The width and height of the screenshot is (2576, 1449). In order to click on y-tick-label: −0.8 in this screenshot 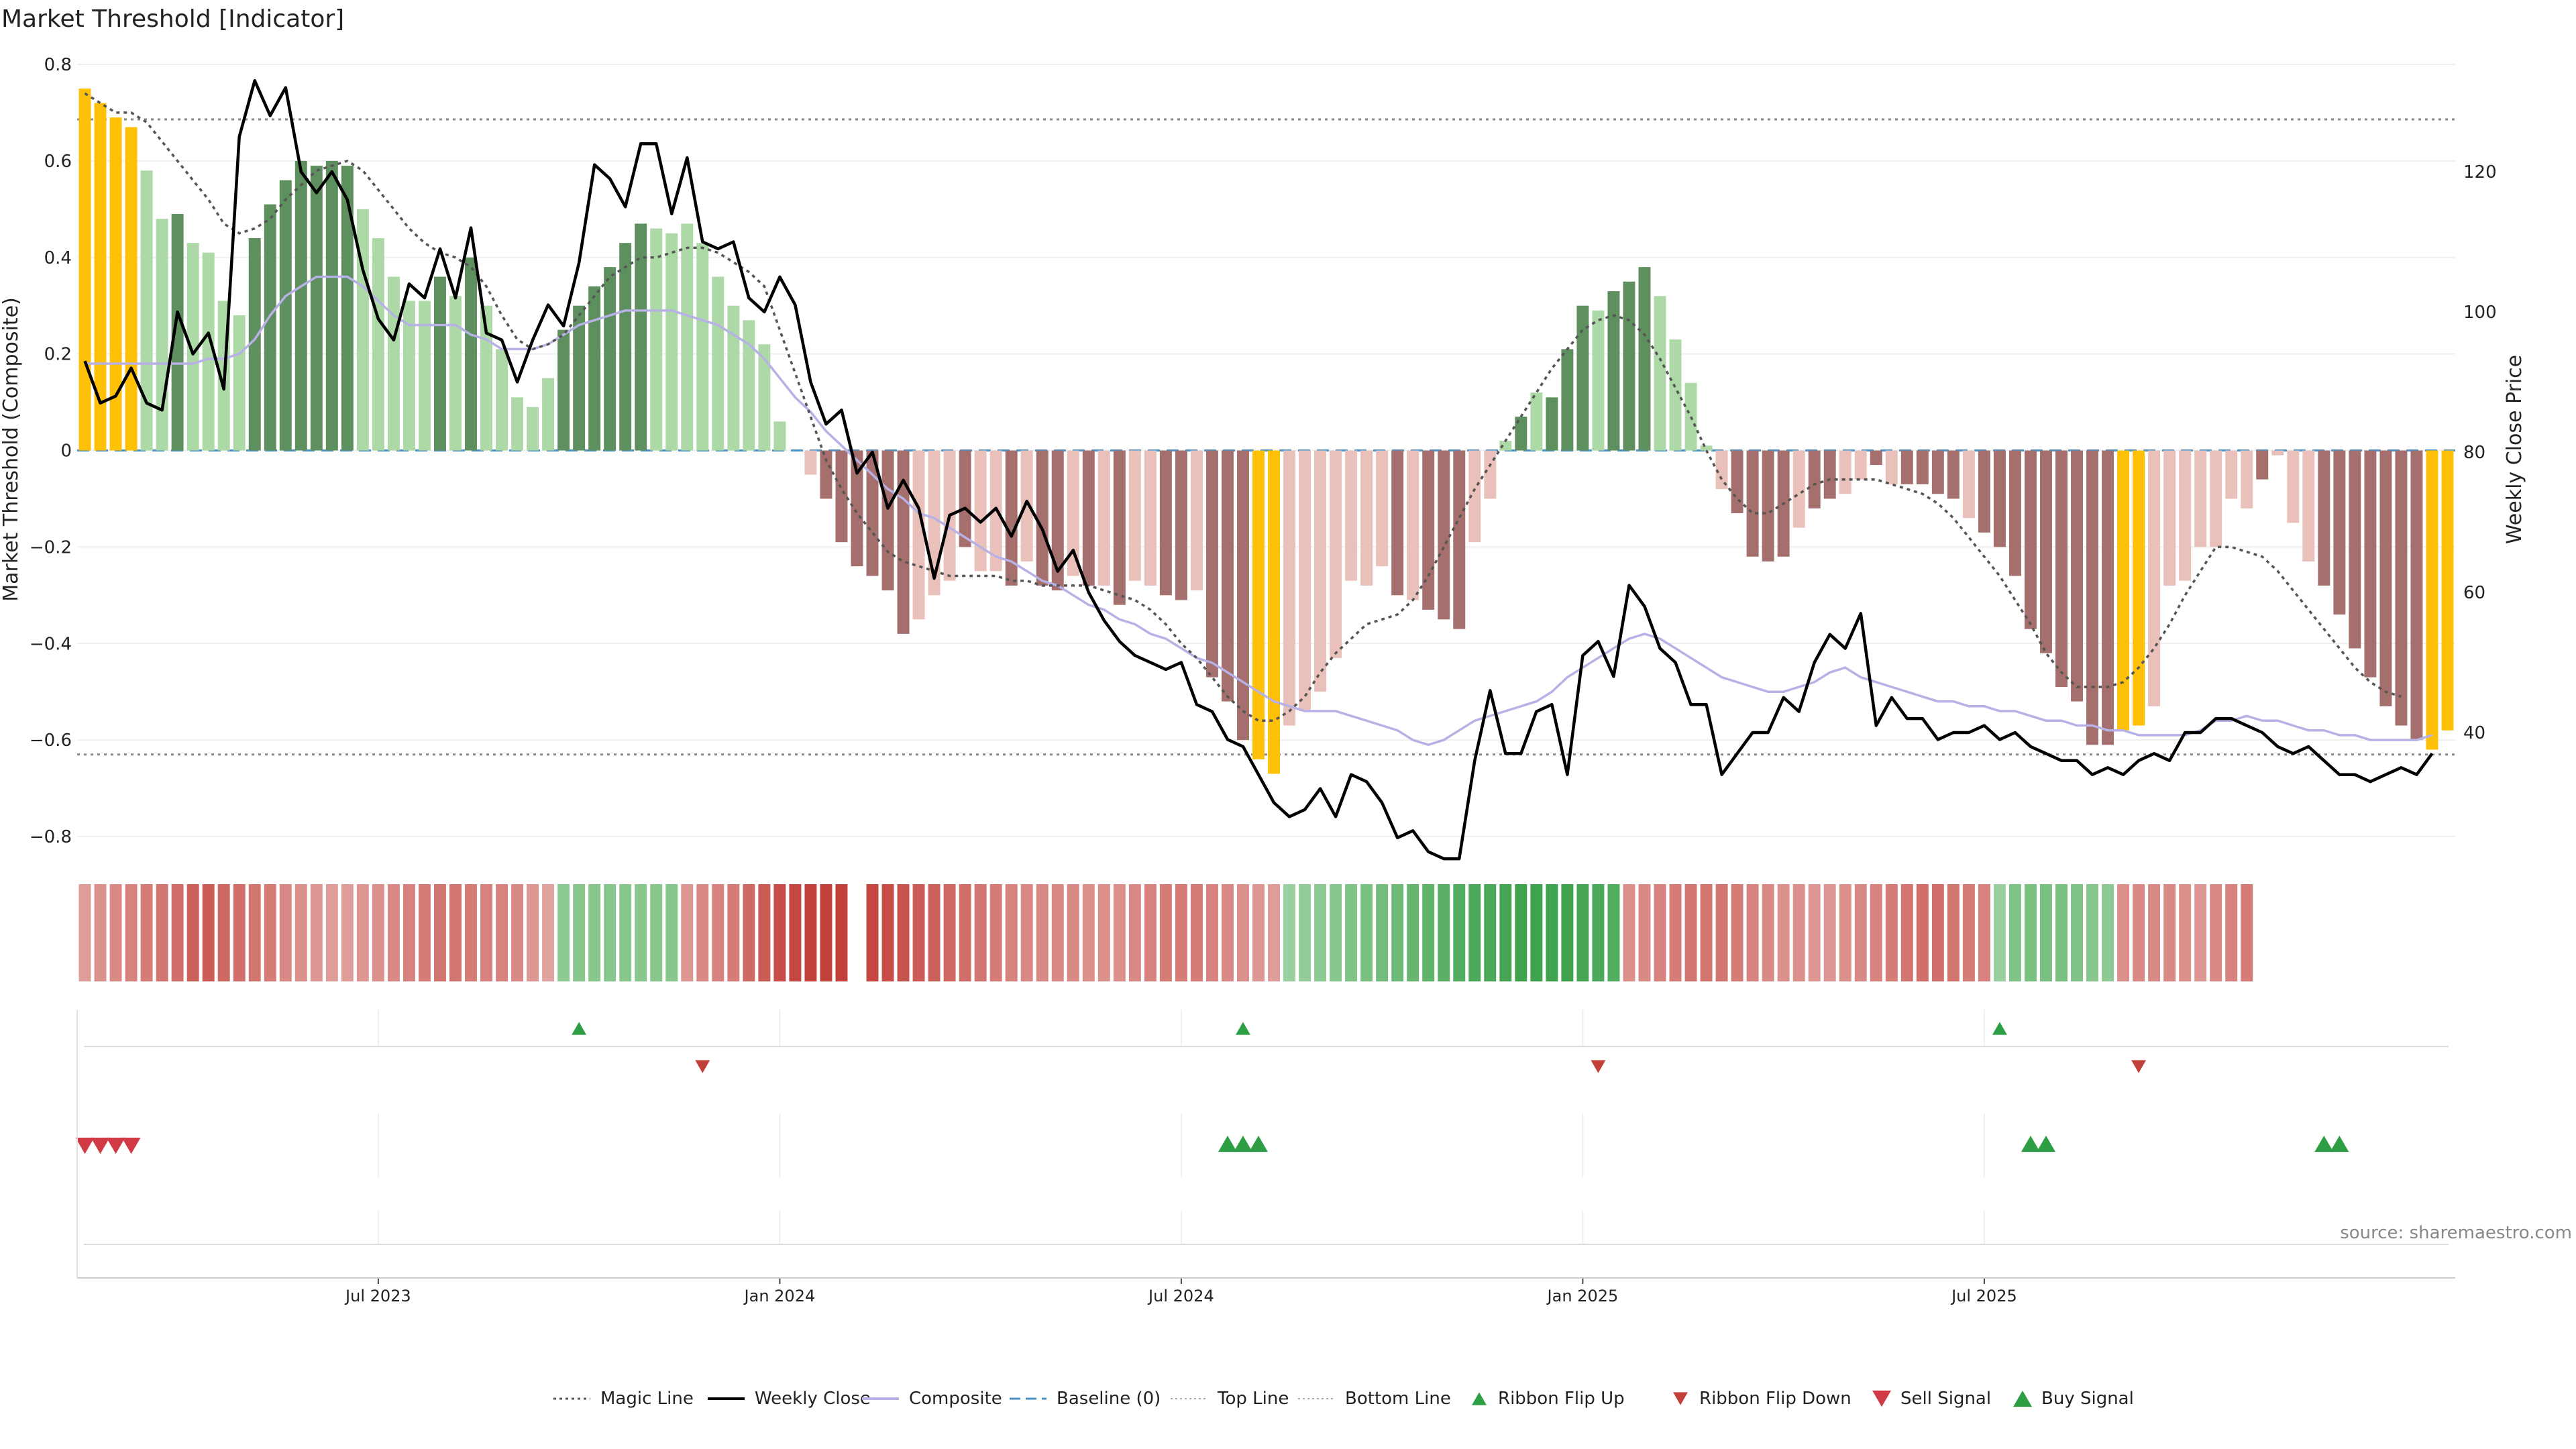, I will do `click(51, 837)`.